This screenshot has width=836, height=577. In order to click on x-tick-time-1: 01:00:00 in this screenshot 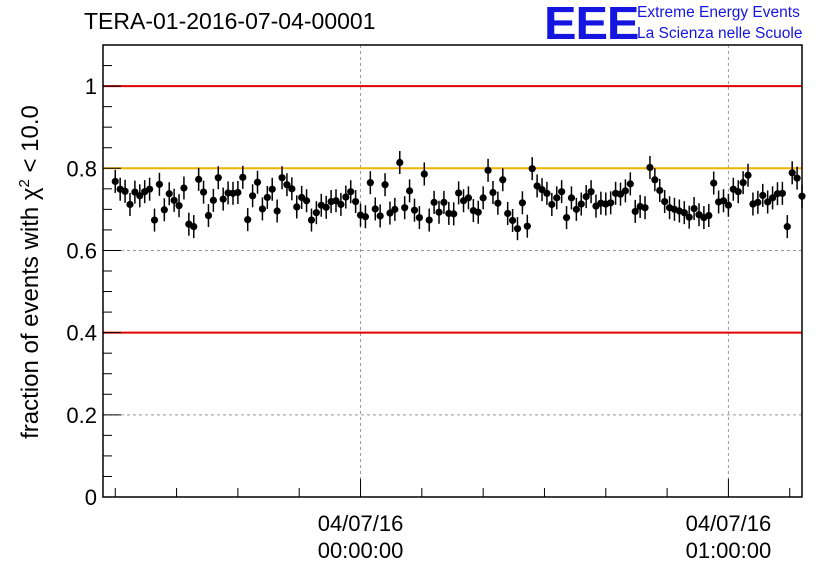, I will do `click(729, 550)`.